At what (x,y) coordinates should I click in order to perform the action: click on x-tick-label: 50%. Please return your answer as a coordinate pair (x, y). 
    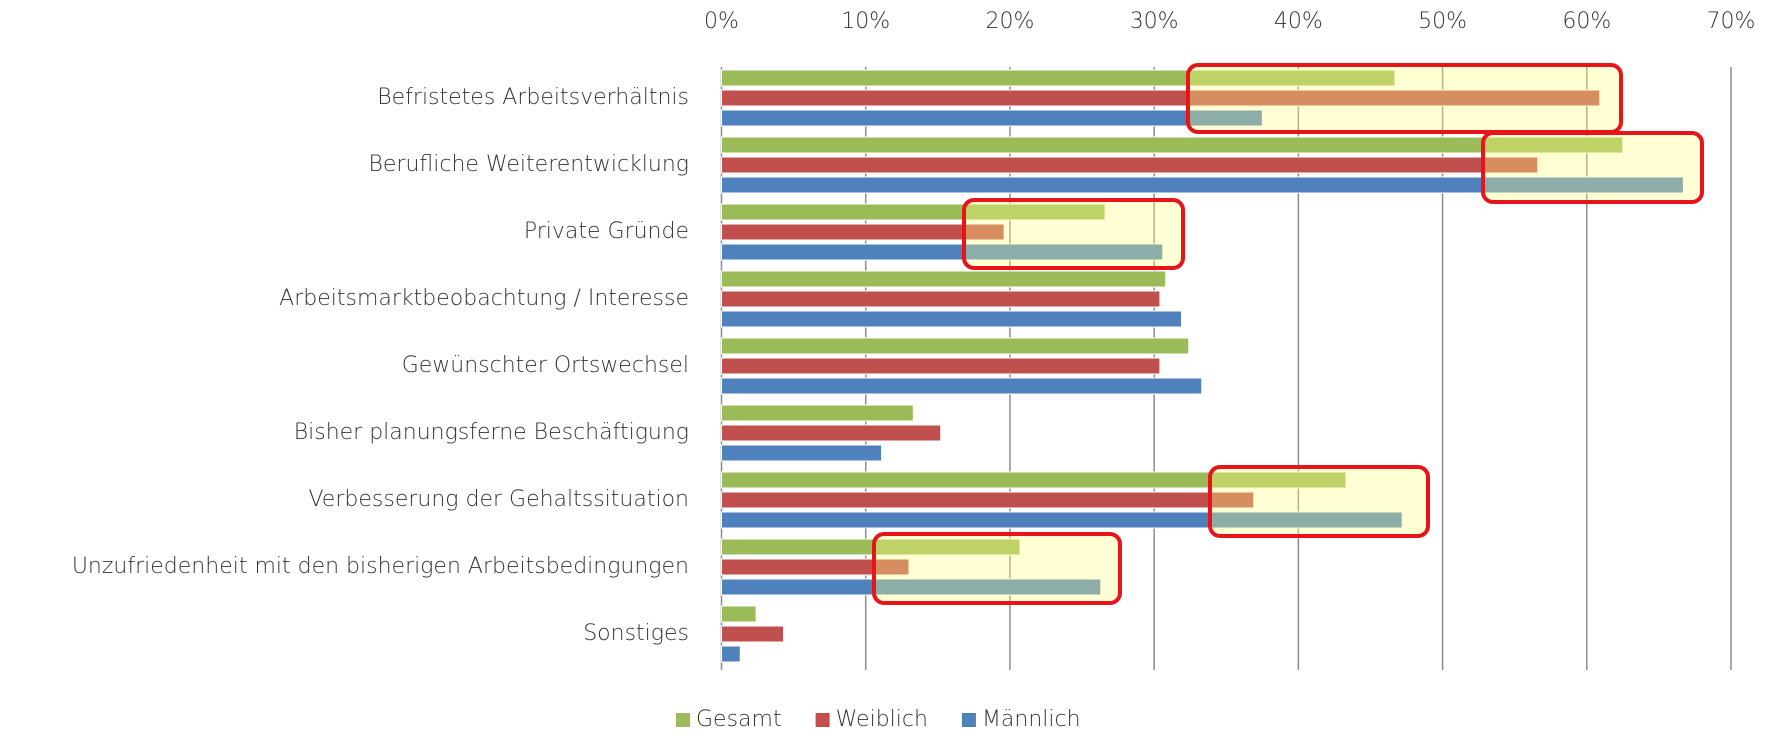
    Looking at the image, I should click on (1442, 21).